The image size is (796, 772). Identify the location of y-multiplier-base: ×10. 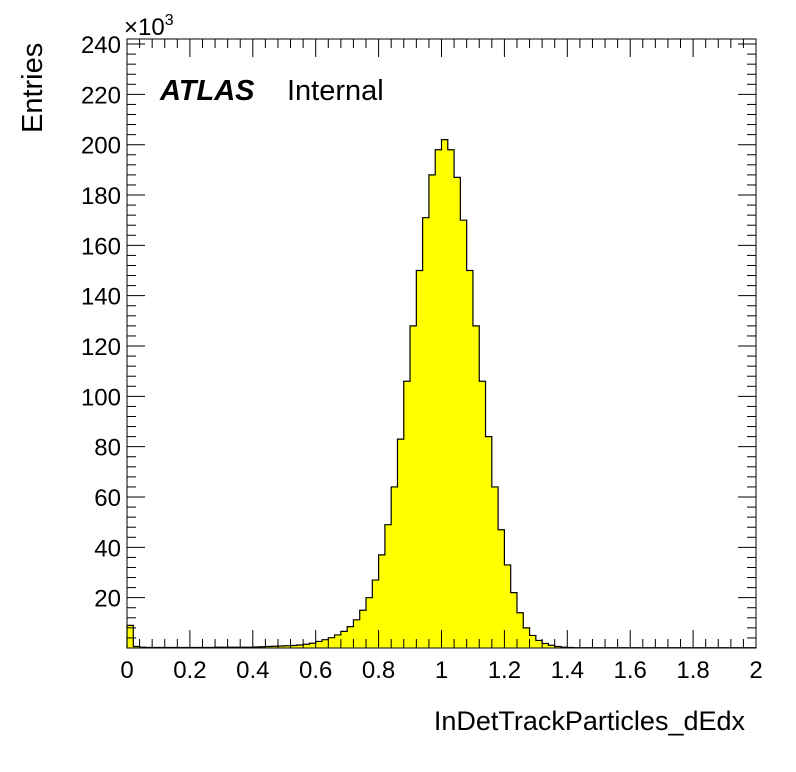
(144, 27).